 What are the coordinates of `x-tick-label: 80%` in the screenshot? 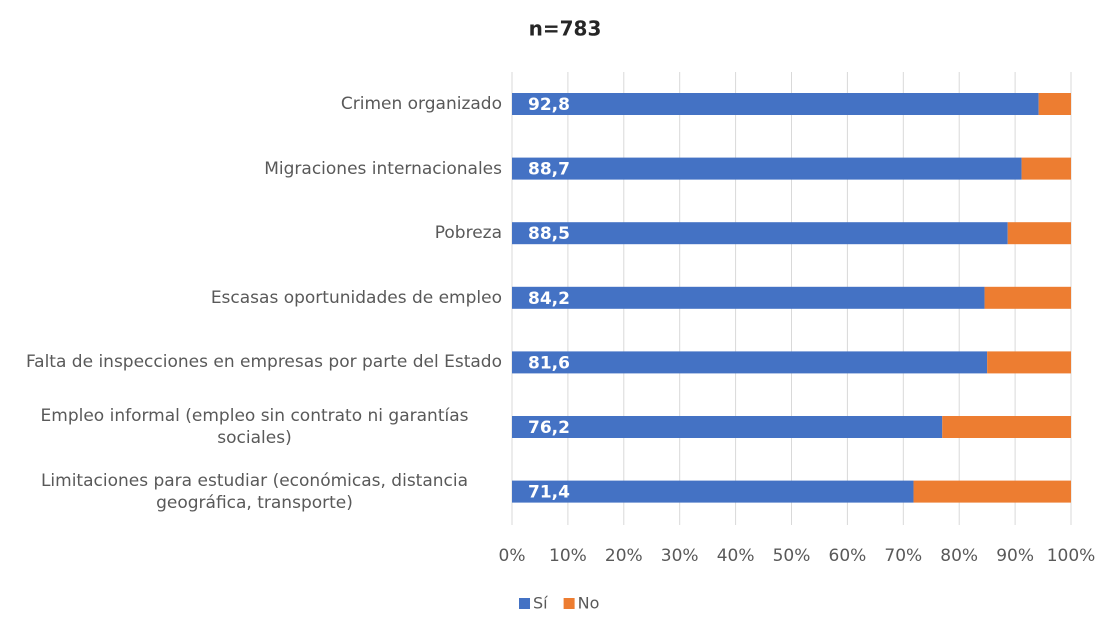 It's located at (959, 556).